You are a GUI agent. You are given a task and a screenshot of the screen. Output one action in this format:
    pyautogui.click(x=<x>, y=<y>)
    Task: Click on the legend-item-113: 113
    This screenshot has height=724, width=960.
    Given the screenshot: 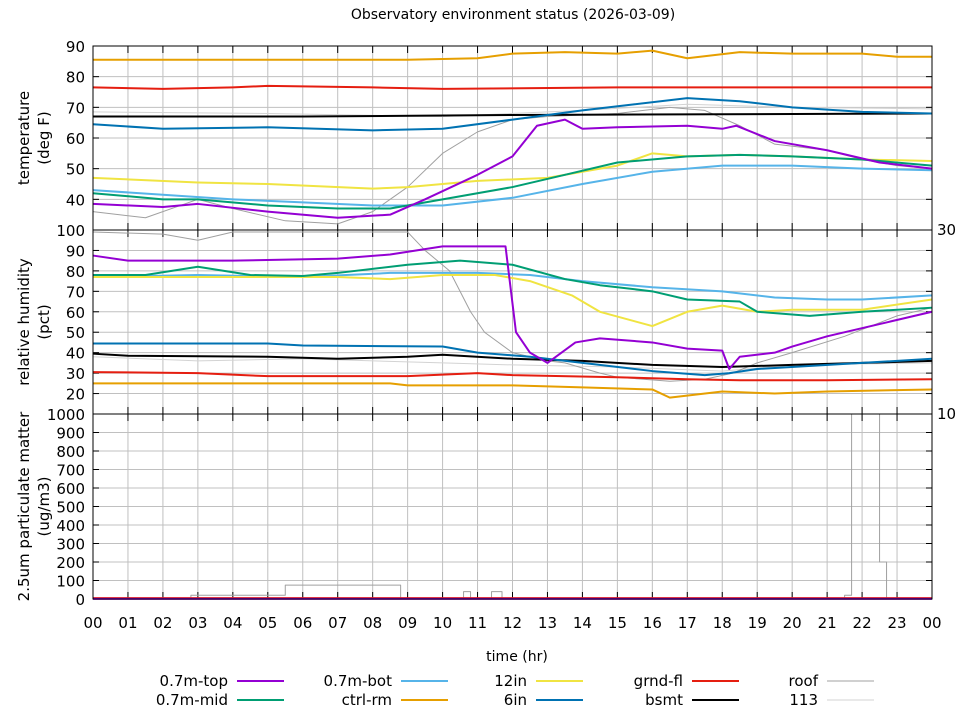 What is the action you would take?
    pyautogui.click(x=831, y=700)
    